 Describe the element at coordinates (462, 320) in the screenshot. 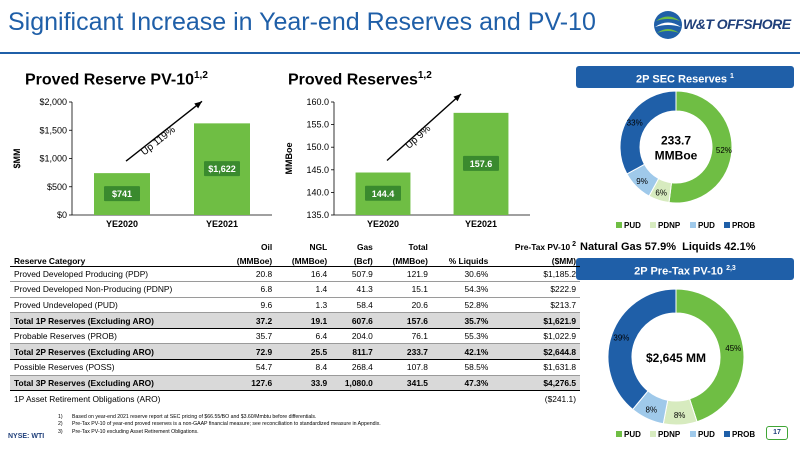

I see `table-cell: 35.7%` at that location.